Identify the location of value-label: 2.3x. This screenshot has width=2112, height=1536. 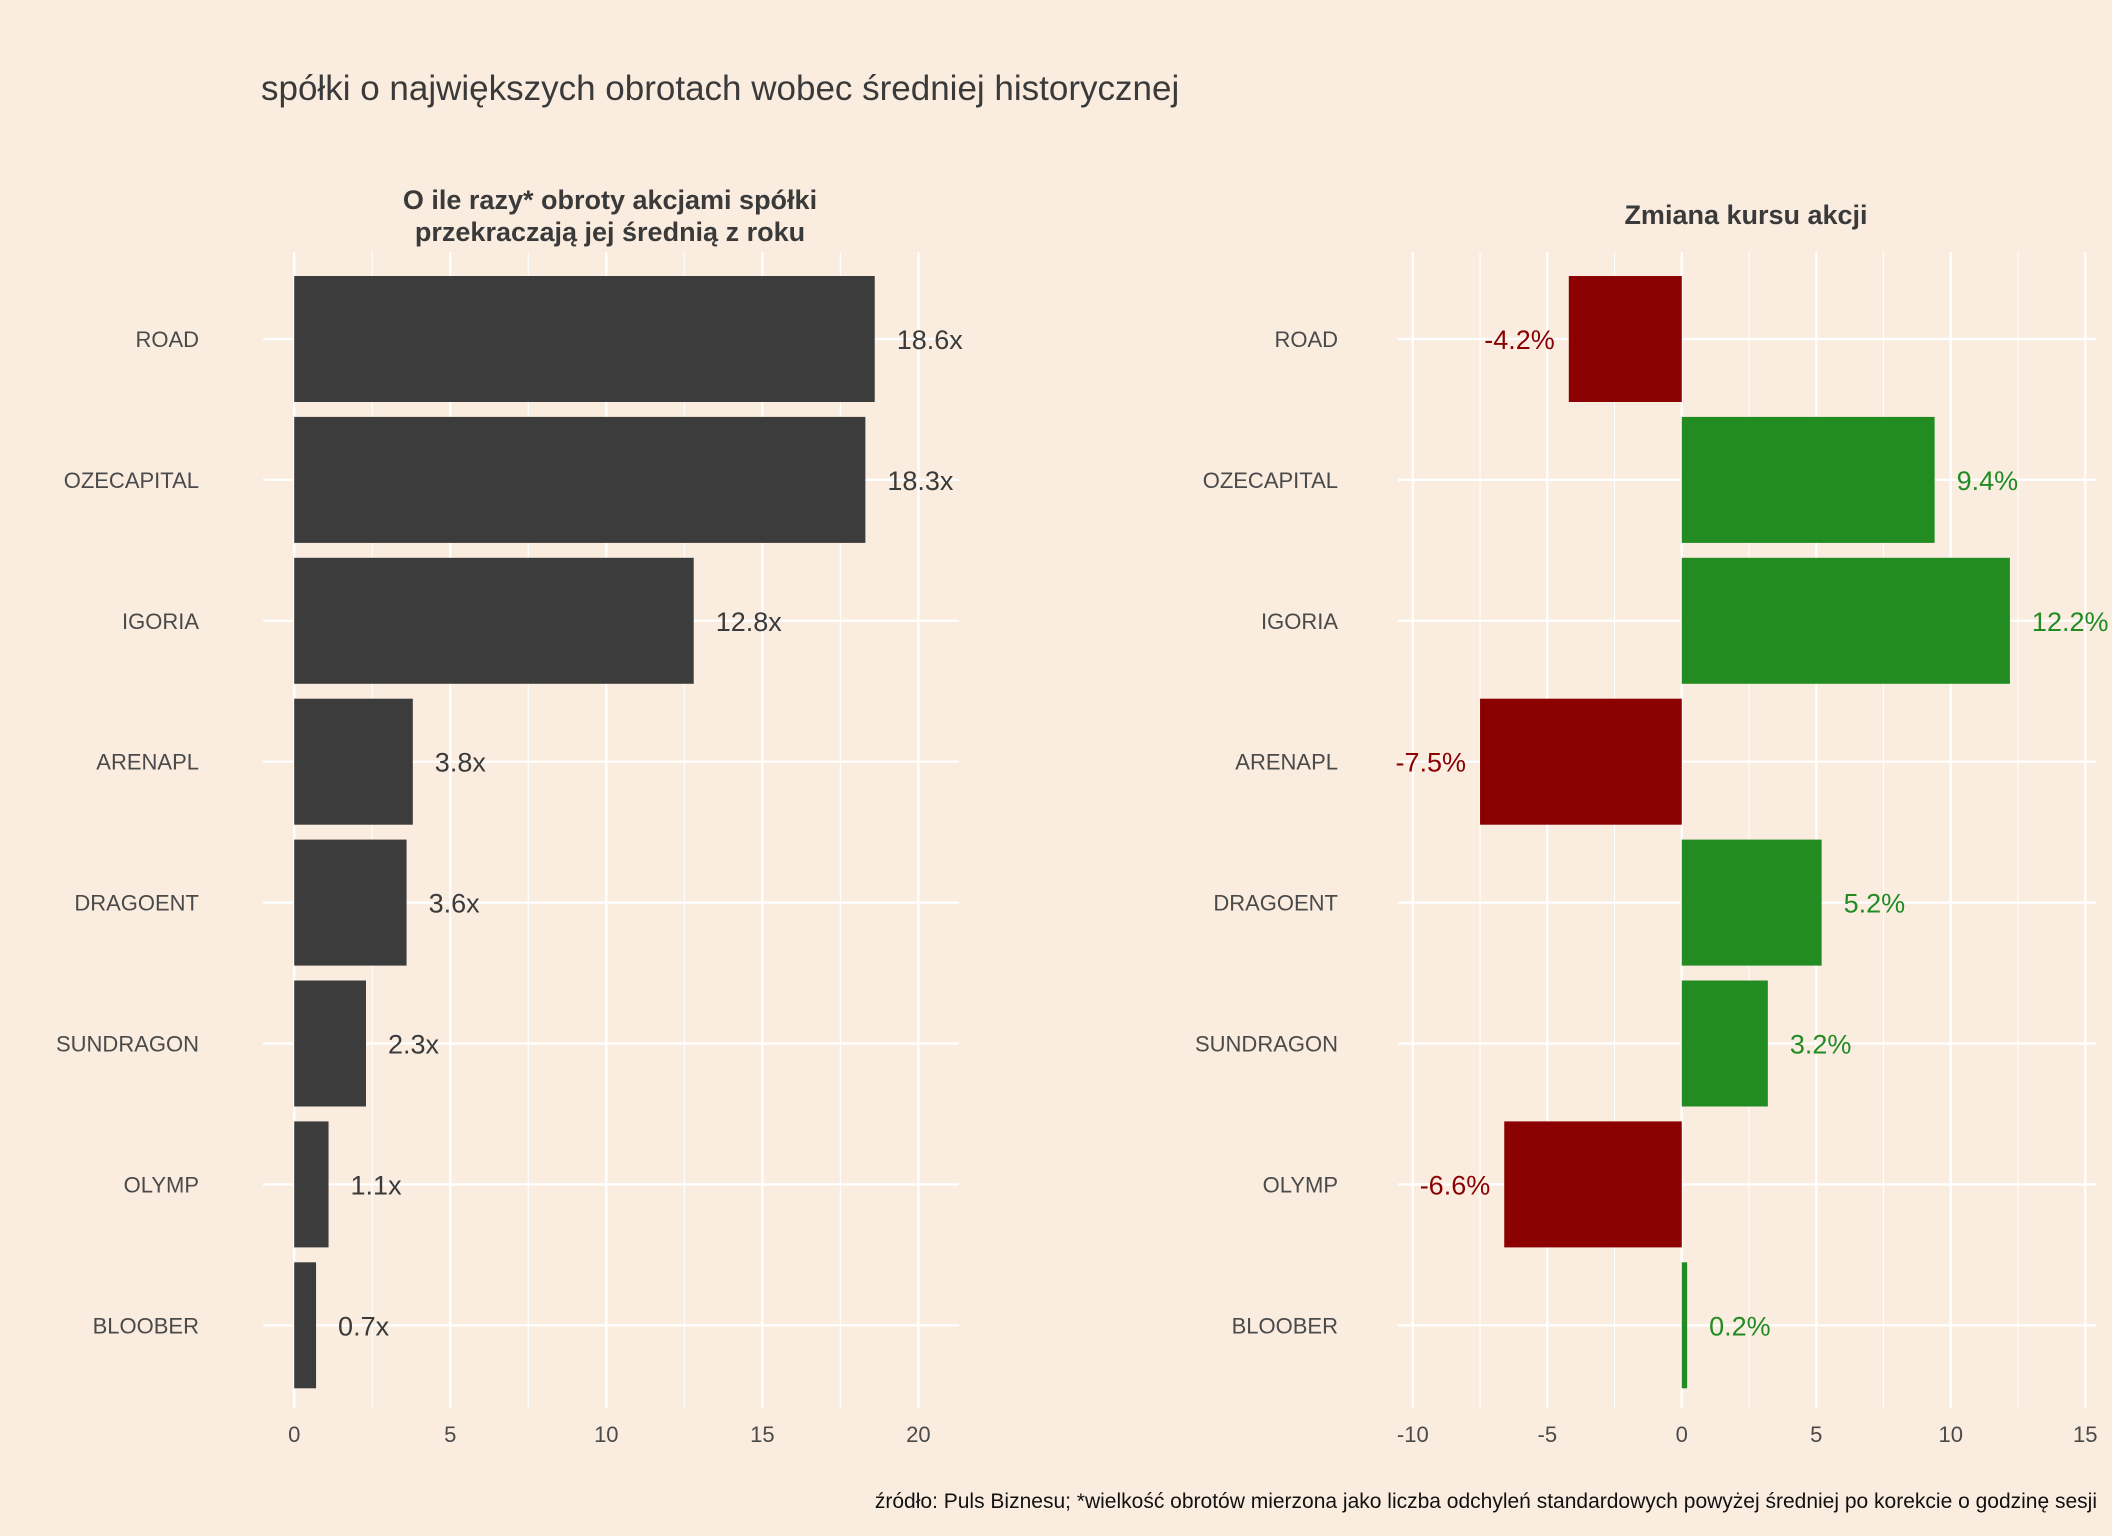
(414, 1045).